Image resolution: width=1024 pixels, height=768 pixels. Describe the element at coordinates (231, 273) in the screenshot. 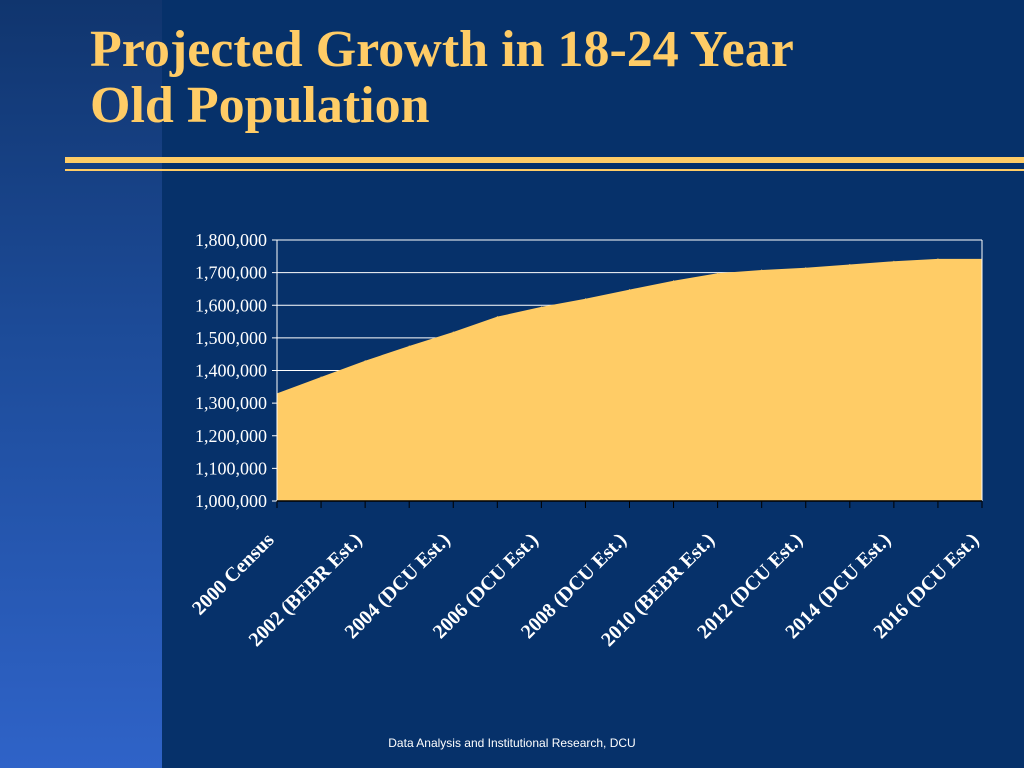

I see `y-tick-label: 1,700,000` at that location.